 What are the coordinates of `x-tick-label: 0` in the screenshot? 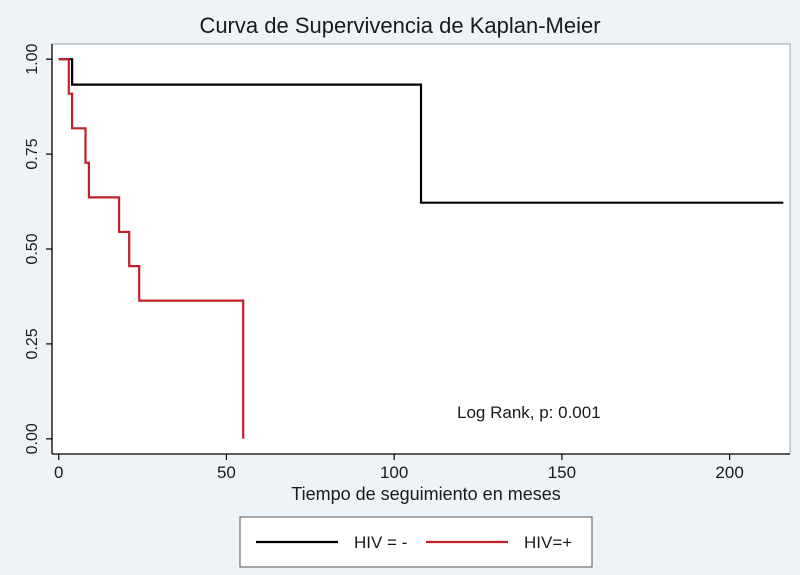 It's located at (58, 472).